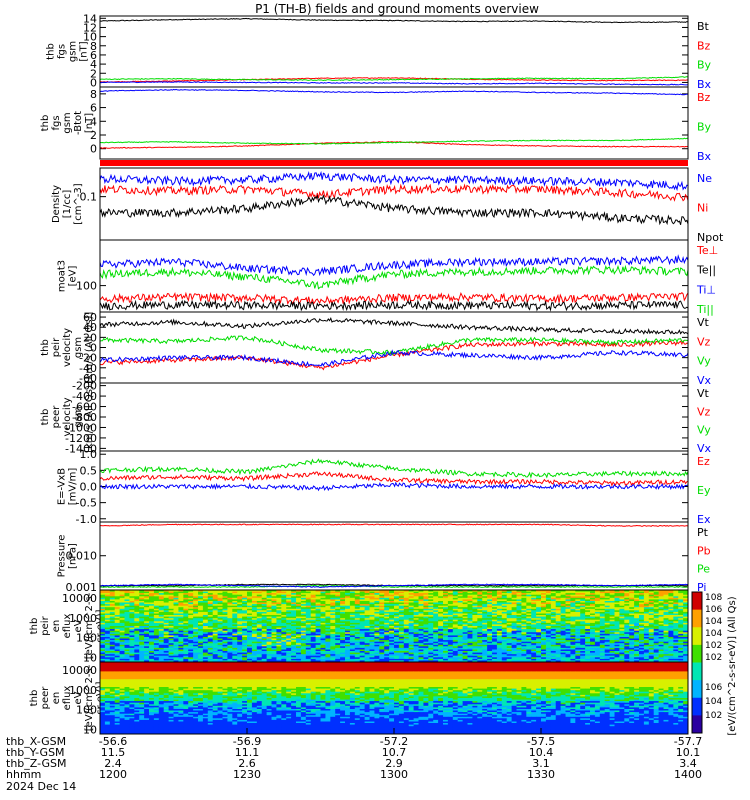 Image resolution: width=750 pixels, height=800 pixels. What do you see at coordinates (394, 305) in the screenshot?
I see `series-line-Te||` at bounding box center [394, 305].